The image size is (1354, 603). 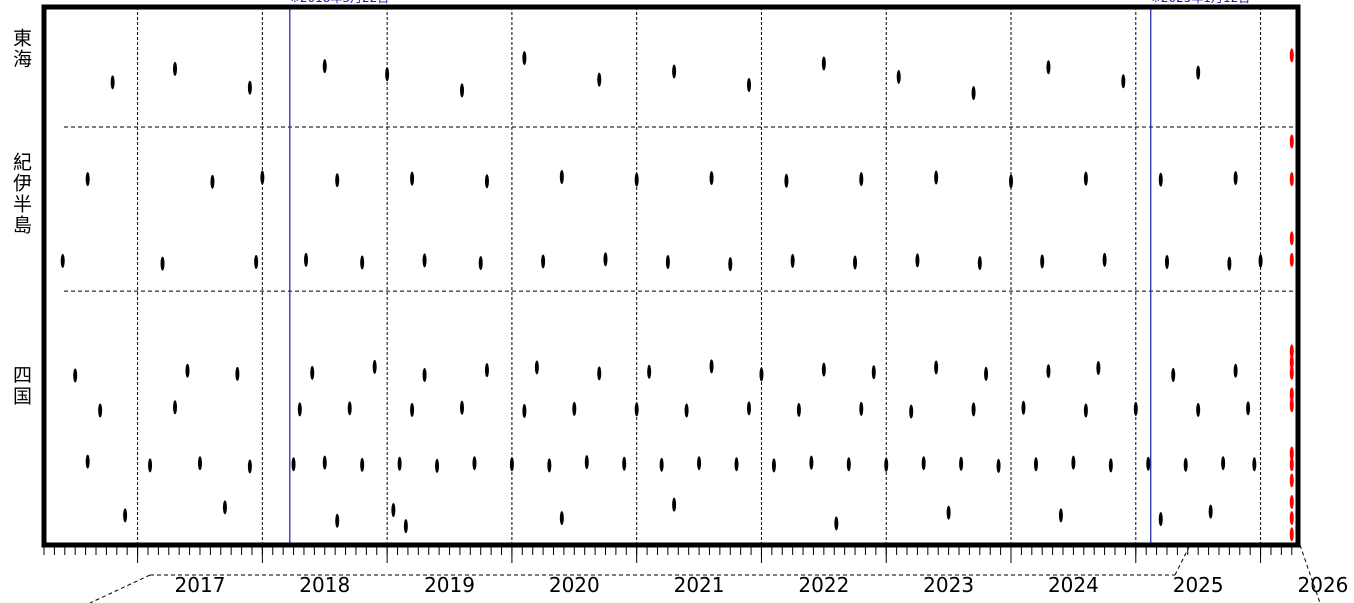 What do you see at coordinates (1198, 585) in the screenshot?
I see `x-tick-label: 2025` at bounding box center [1198, 585].